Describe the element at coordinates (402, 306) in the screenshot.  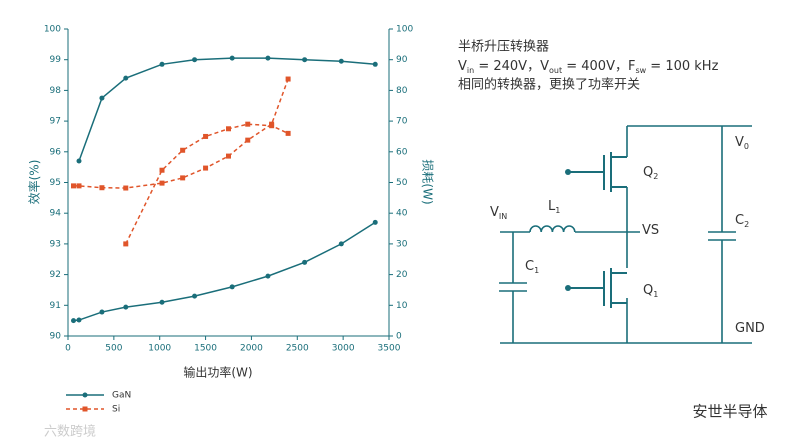
I see `y2-tick-label: 10` at that location.